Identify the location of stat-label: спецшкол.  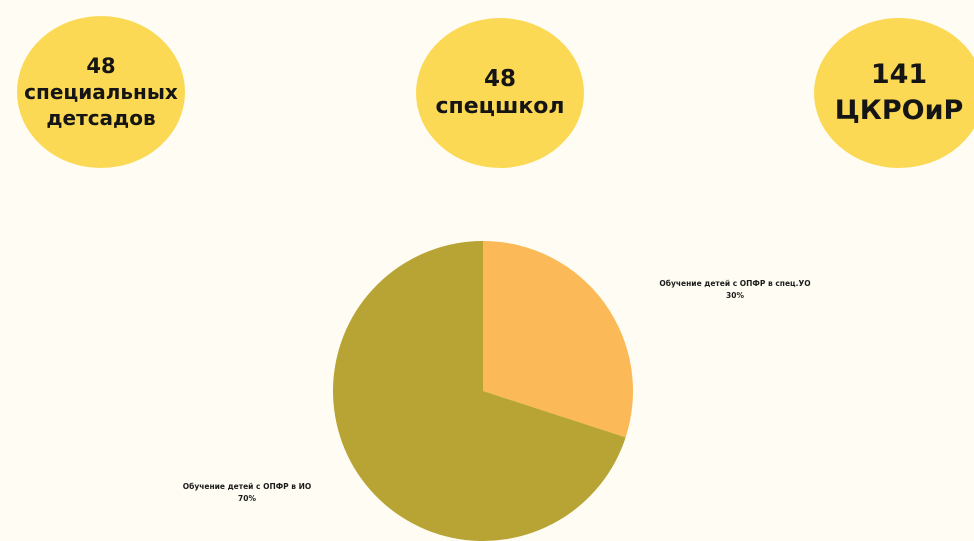
(500, 106).